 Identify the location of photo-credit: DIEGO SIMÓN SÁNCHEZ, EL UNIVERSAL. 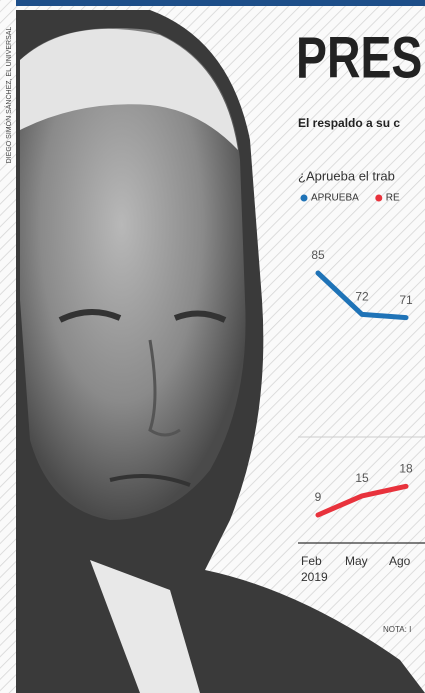
(8, 95).